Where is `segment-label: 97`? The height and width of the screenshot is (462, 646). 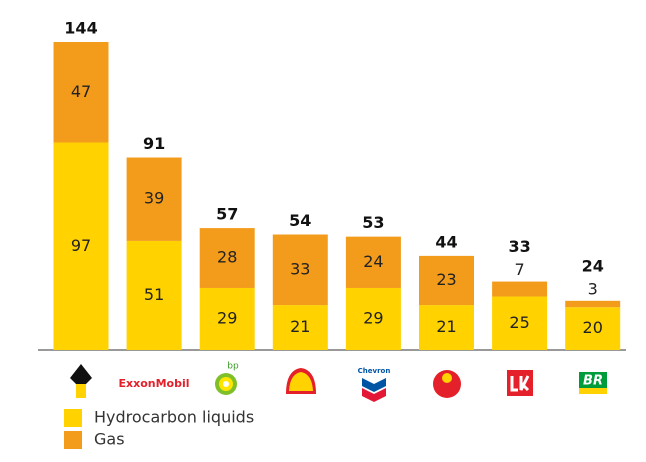 segment-label: 97 is located at coordinates (81, 245).